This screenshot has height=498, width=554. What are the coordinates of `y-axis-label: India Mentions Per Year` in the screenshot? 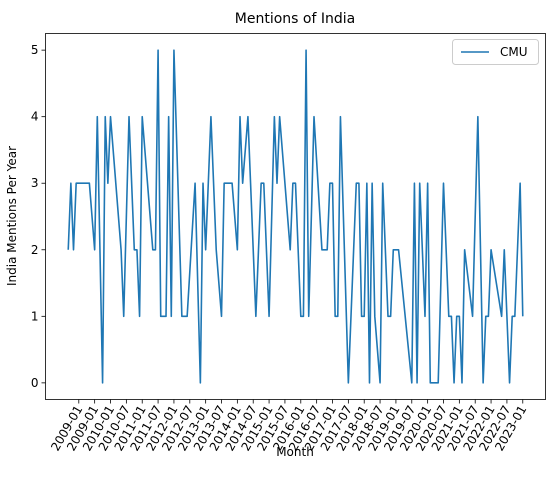 It's located at (12, 216).